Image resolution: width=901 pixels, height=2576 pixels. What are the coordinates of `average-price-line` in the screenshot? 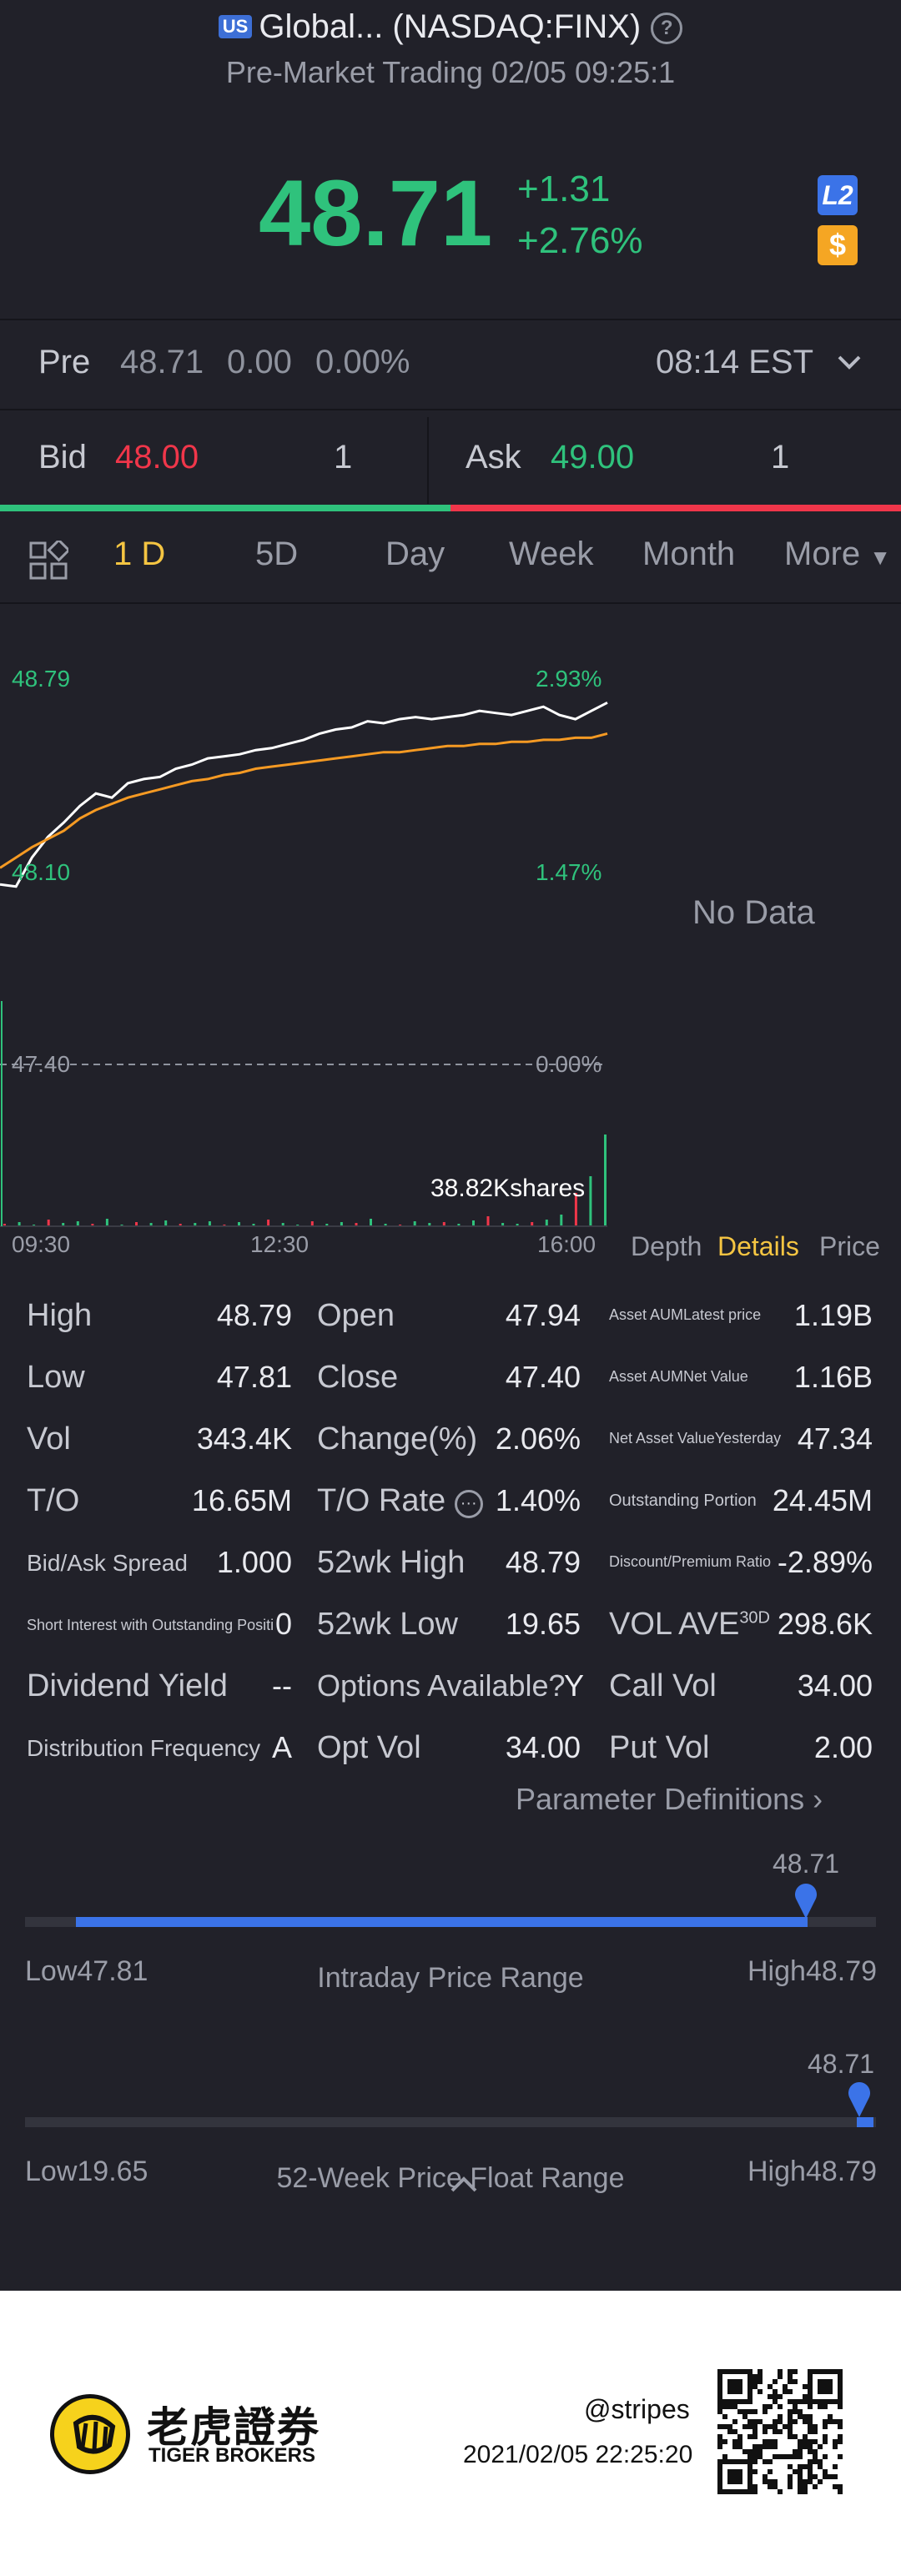 It's located at (304, 800).